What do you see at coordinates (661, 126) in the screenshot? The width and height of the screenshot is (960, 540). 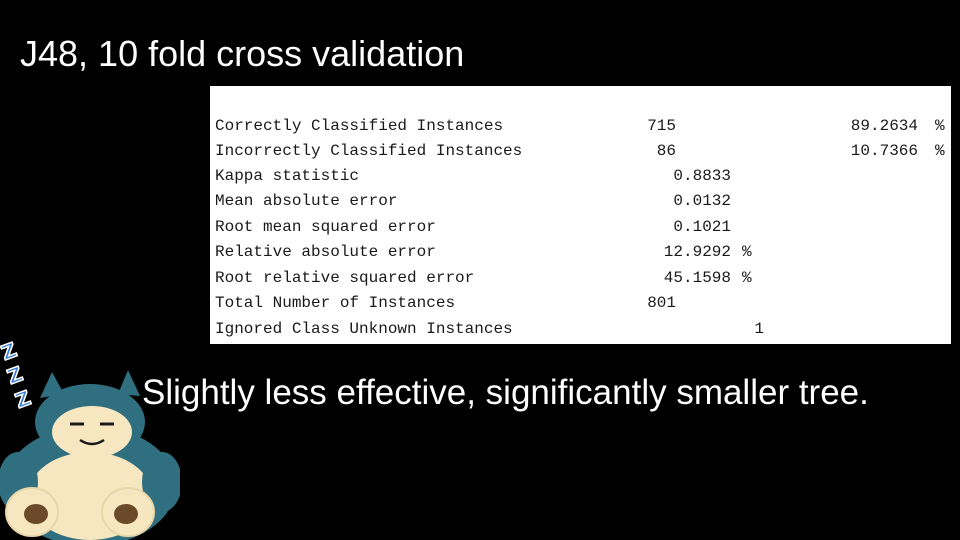 I see `stat-count: 715` at bounding box center [661, 126].